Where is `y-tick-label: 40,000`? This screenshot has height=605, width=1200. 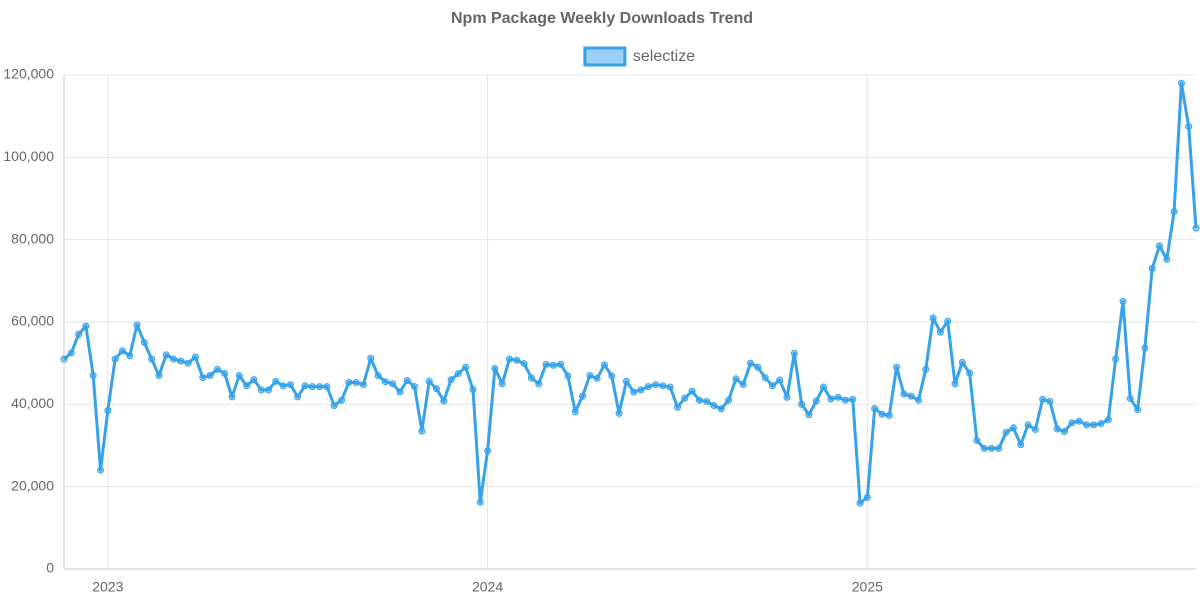 y-tick-label: 40,000 is located at coordinates (32, 403).